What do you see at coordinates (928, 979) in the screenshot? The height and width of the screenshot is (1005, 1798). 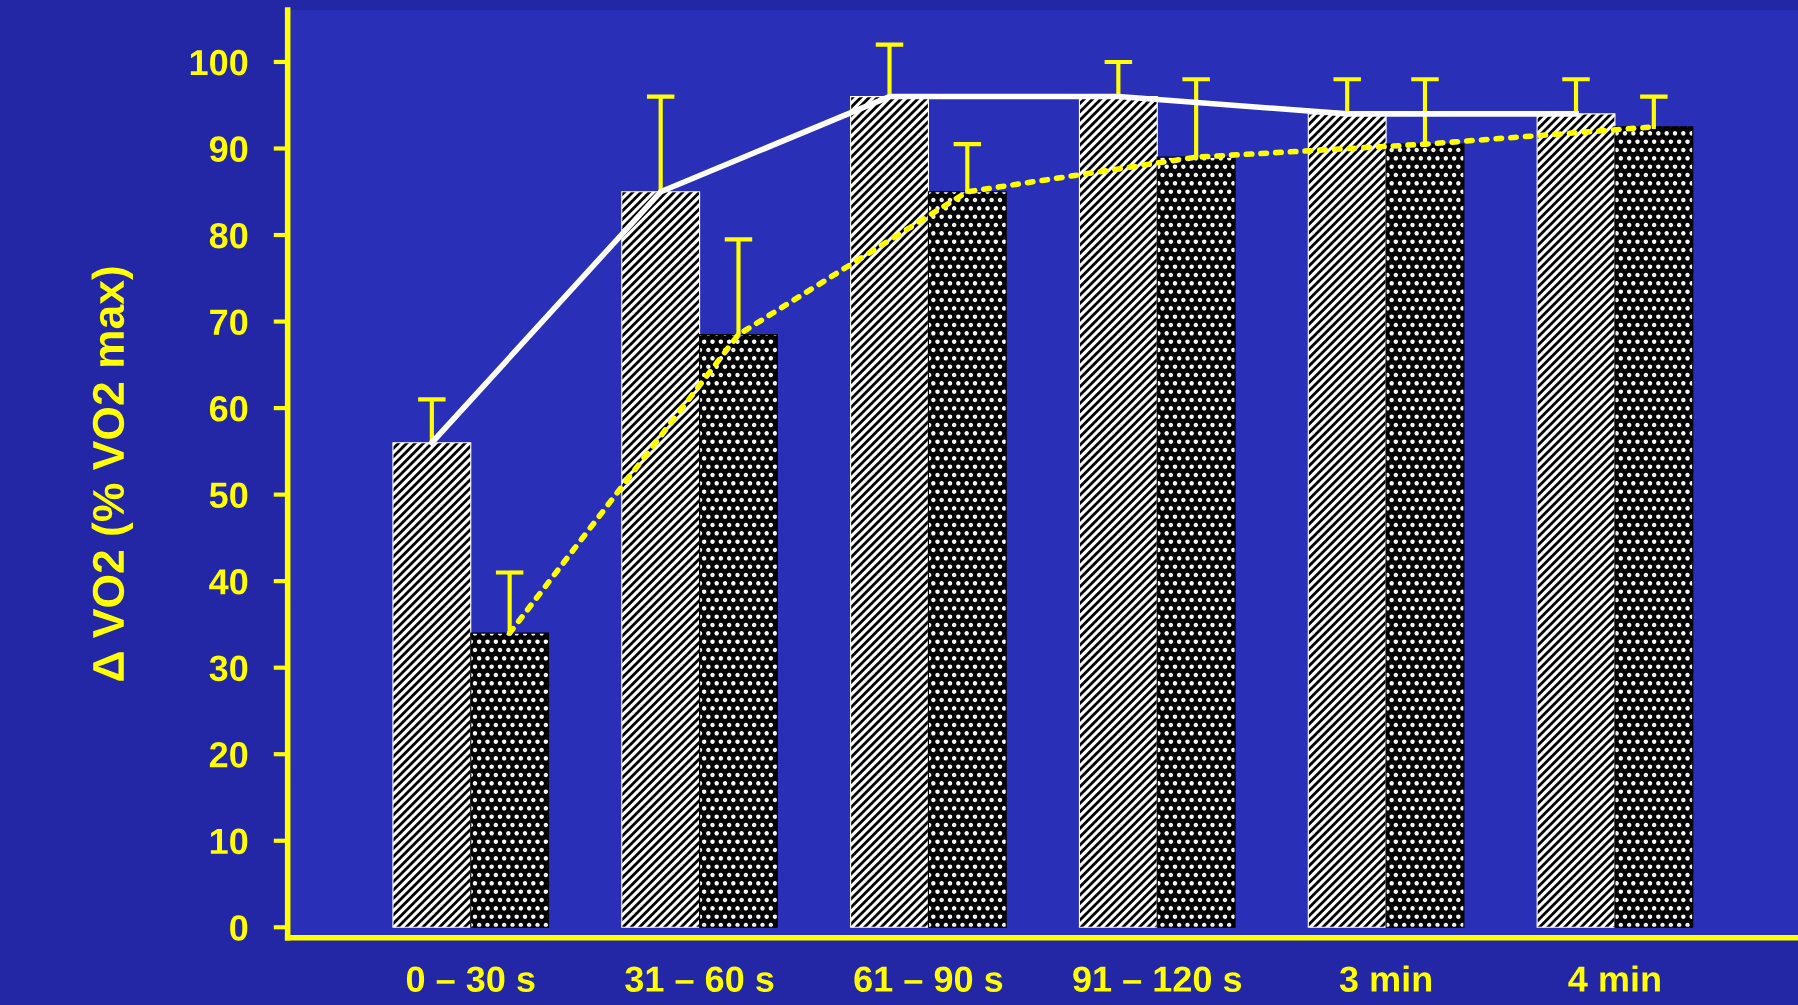 I see `x-tick-label: 61 – 90 s` at bounding box center [928, 979].